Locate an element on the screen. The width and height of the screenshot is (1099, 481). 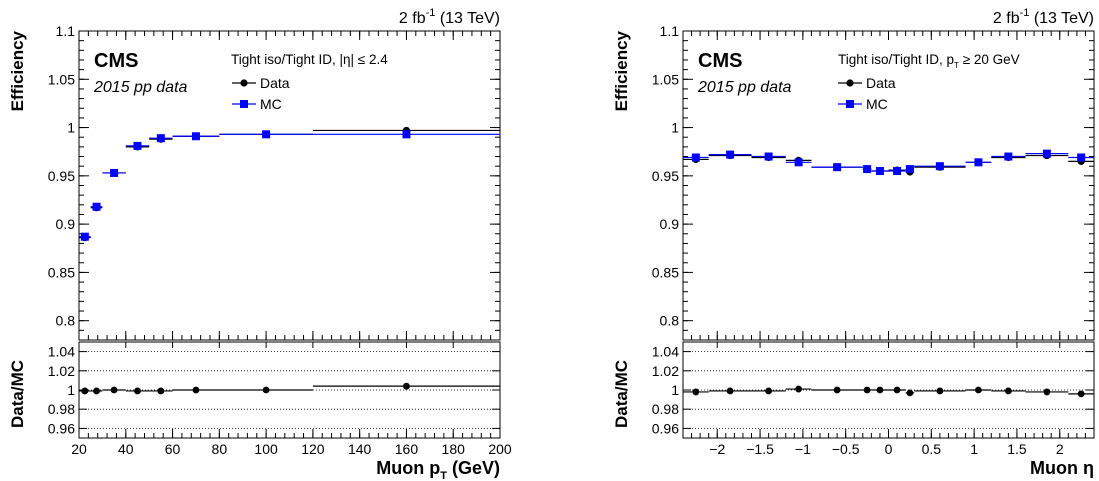
x-tick-label: 20 is located at coordinates (79, 449).